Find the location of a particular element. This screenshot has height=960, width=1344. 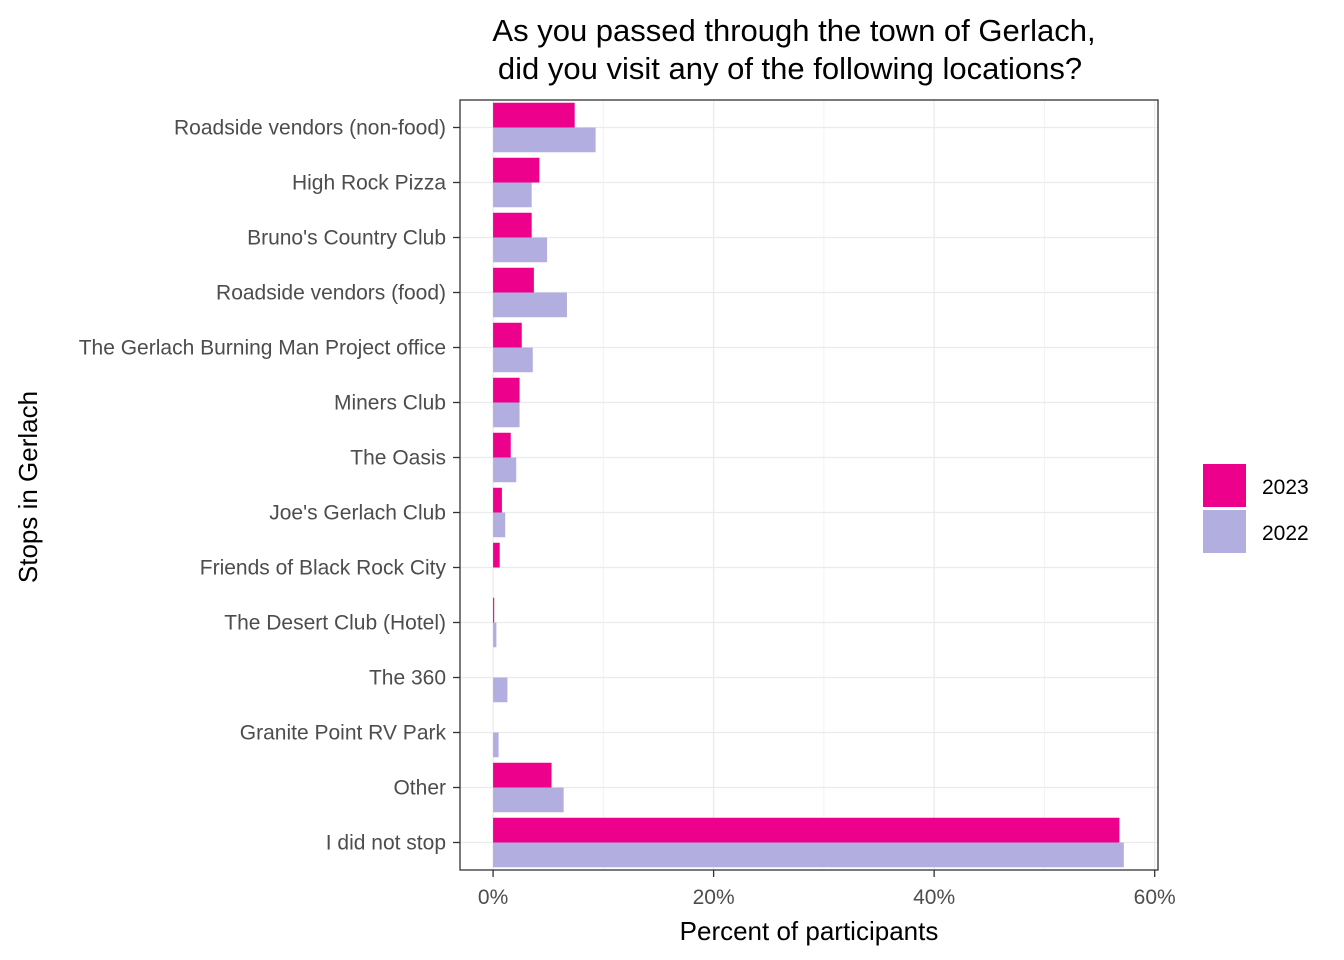

legend-label-2022: 2022 is located at coordinates (1285, 533).